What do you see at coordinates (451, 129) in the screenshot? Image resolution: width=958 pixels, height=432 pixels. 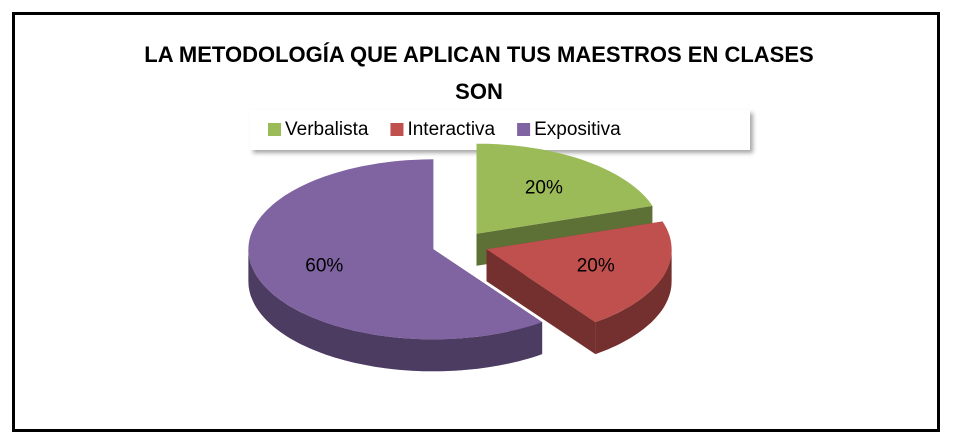 I see `legend-label: Interactiva` at bounding box center [451, 129].